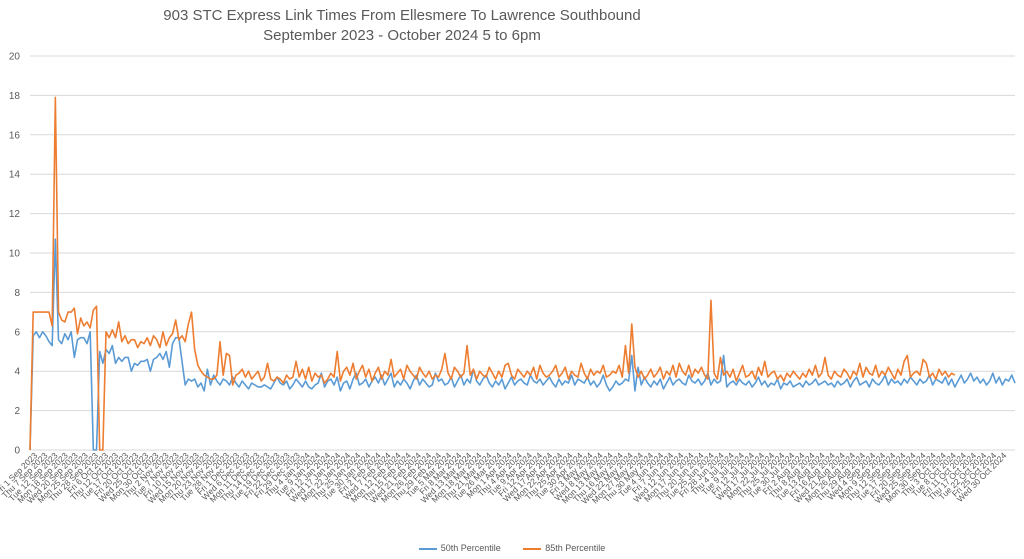 The width and height of the screenshot is (1024, 559). What do you see at coordinates (17, 293) in the screenshot?
I see `y-tick-label-4: 8` at bounding box center [17, 293].